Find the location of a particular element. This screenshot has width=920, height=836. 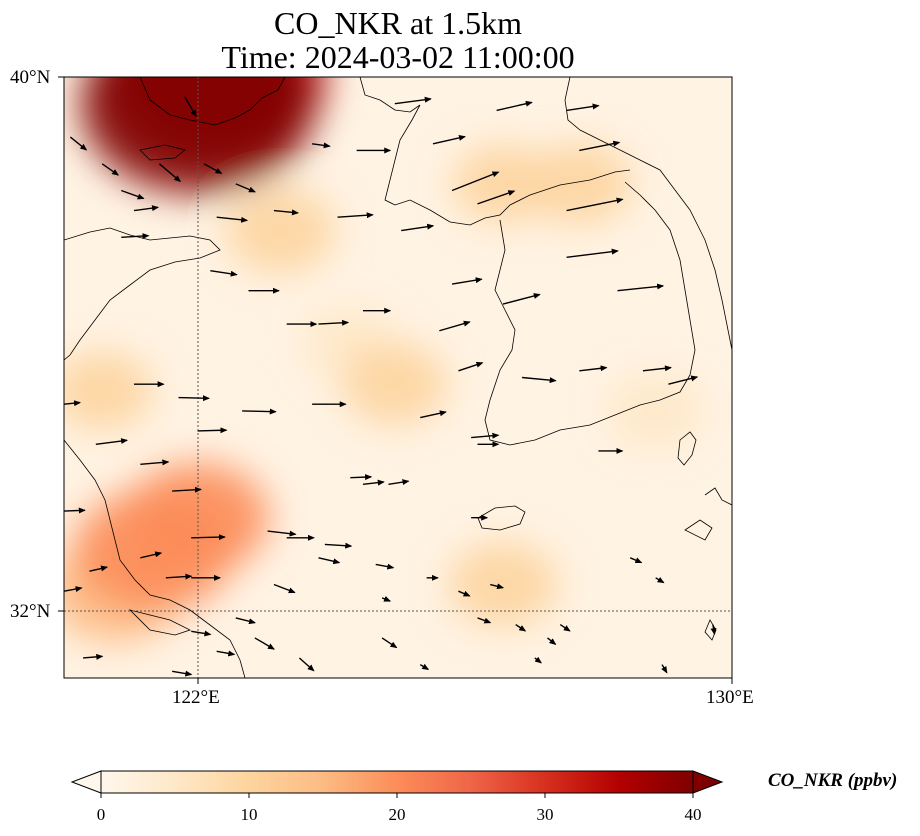

coastline-korea is located at coordinates (590, 313).